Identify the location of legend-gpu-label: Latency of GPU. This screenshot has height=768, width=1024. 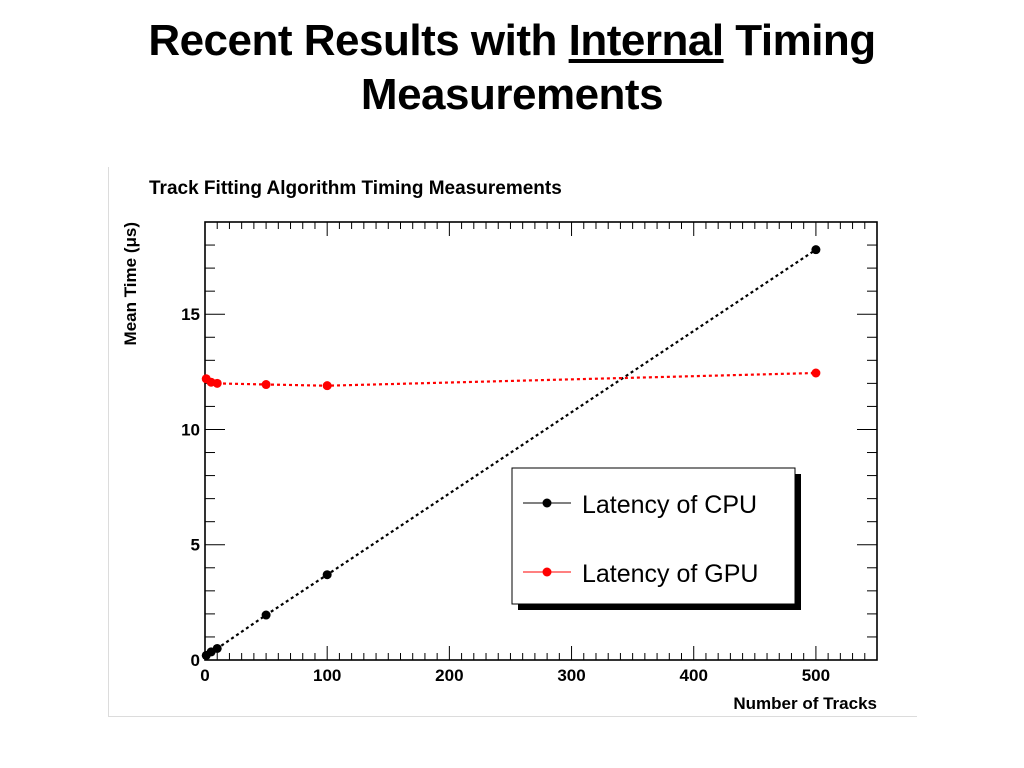
(670, 574).